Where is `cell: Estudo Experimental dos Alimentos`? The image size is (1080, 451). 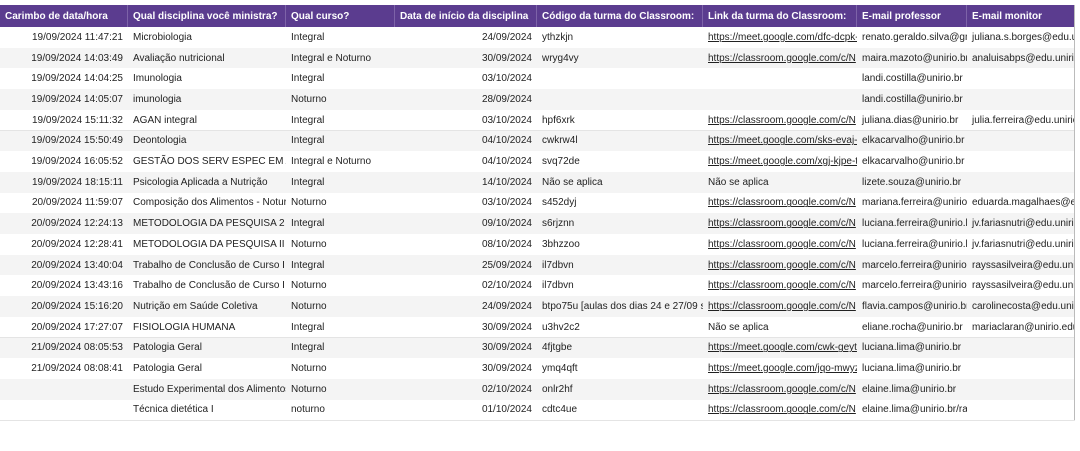 cell: Estudo Experimental dos Alimentos is located at coordinates (209, 389).